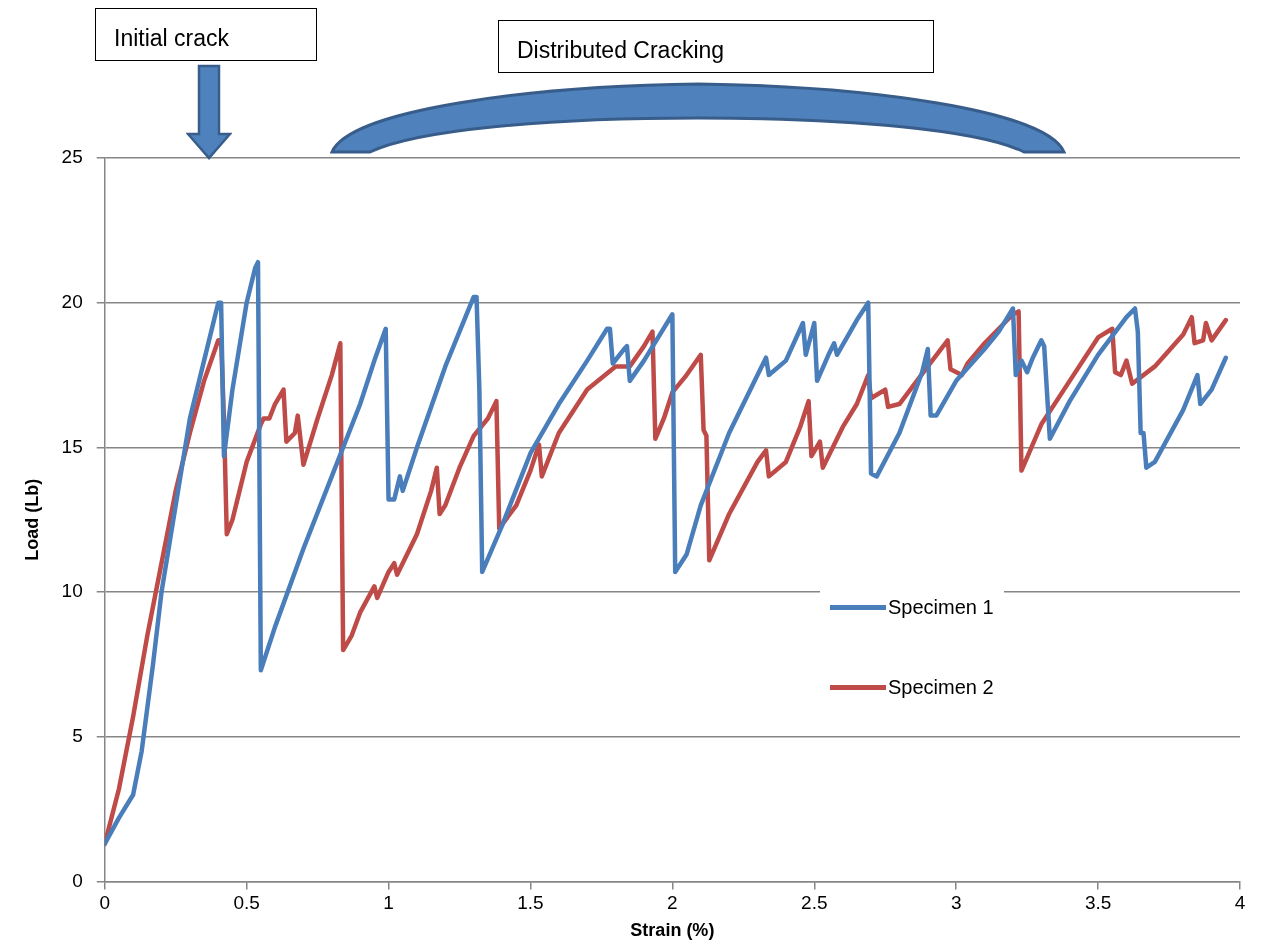  What do you see at coordinates (206, 34) in the screenshot?
I see `text: Initial crack` at bounding box center [206, 34].